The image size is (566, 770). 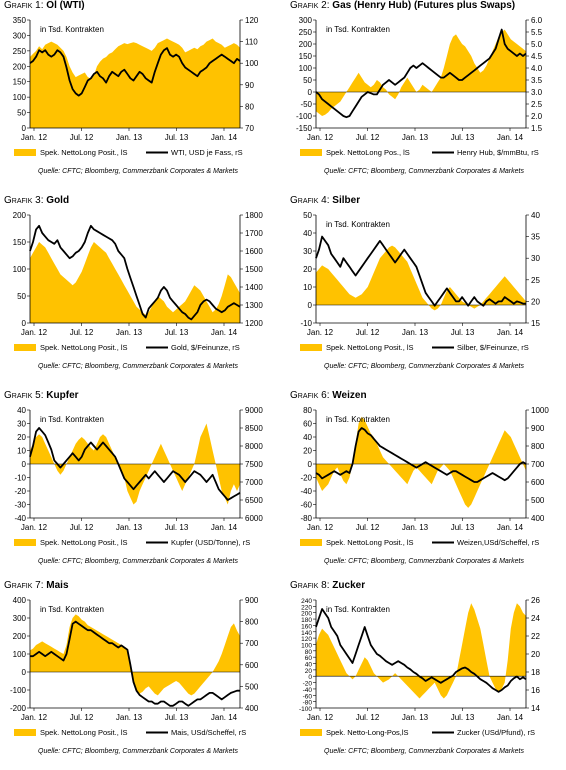 I want to click on left-tick-label: -50, so click(x=306, y=104).